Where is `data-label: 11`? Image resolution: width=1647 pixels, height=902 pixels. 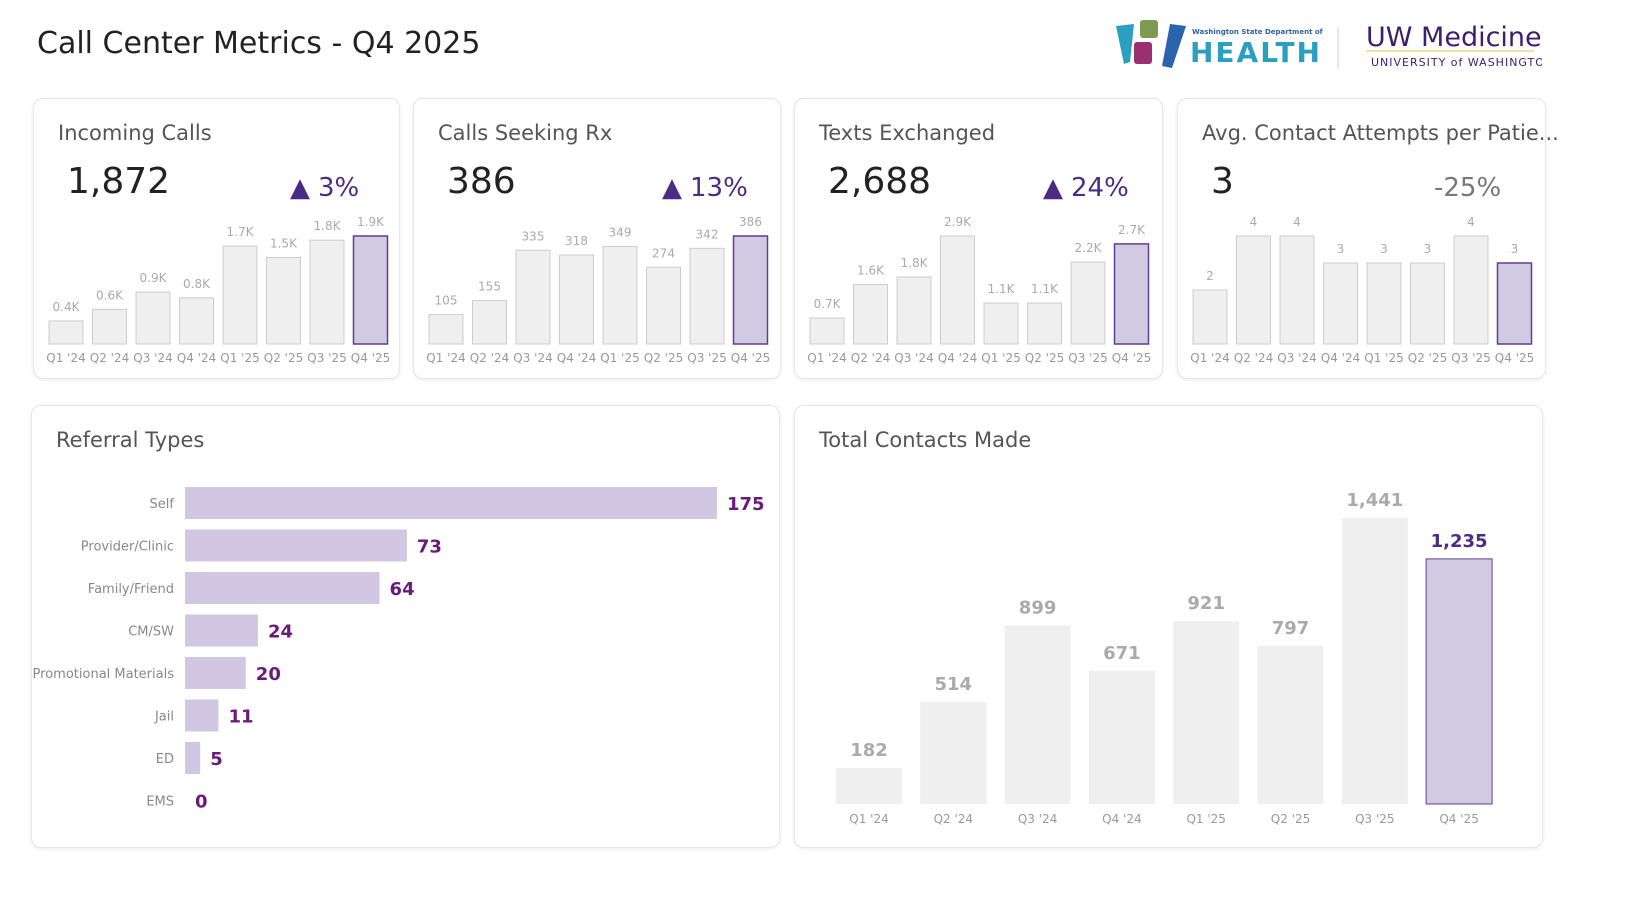 data-label: 11 is located at coordinates (240, 717).